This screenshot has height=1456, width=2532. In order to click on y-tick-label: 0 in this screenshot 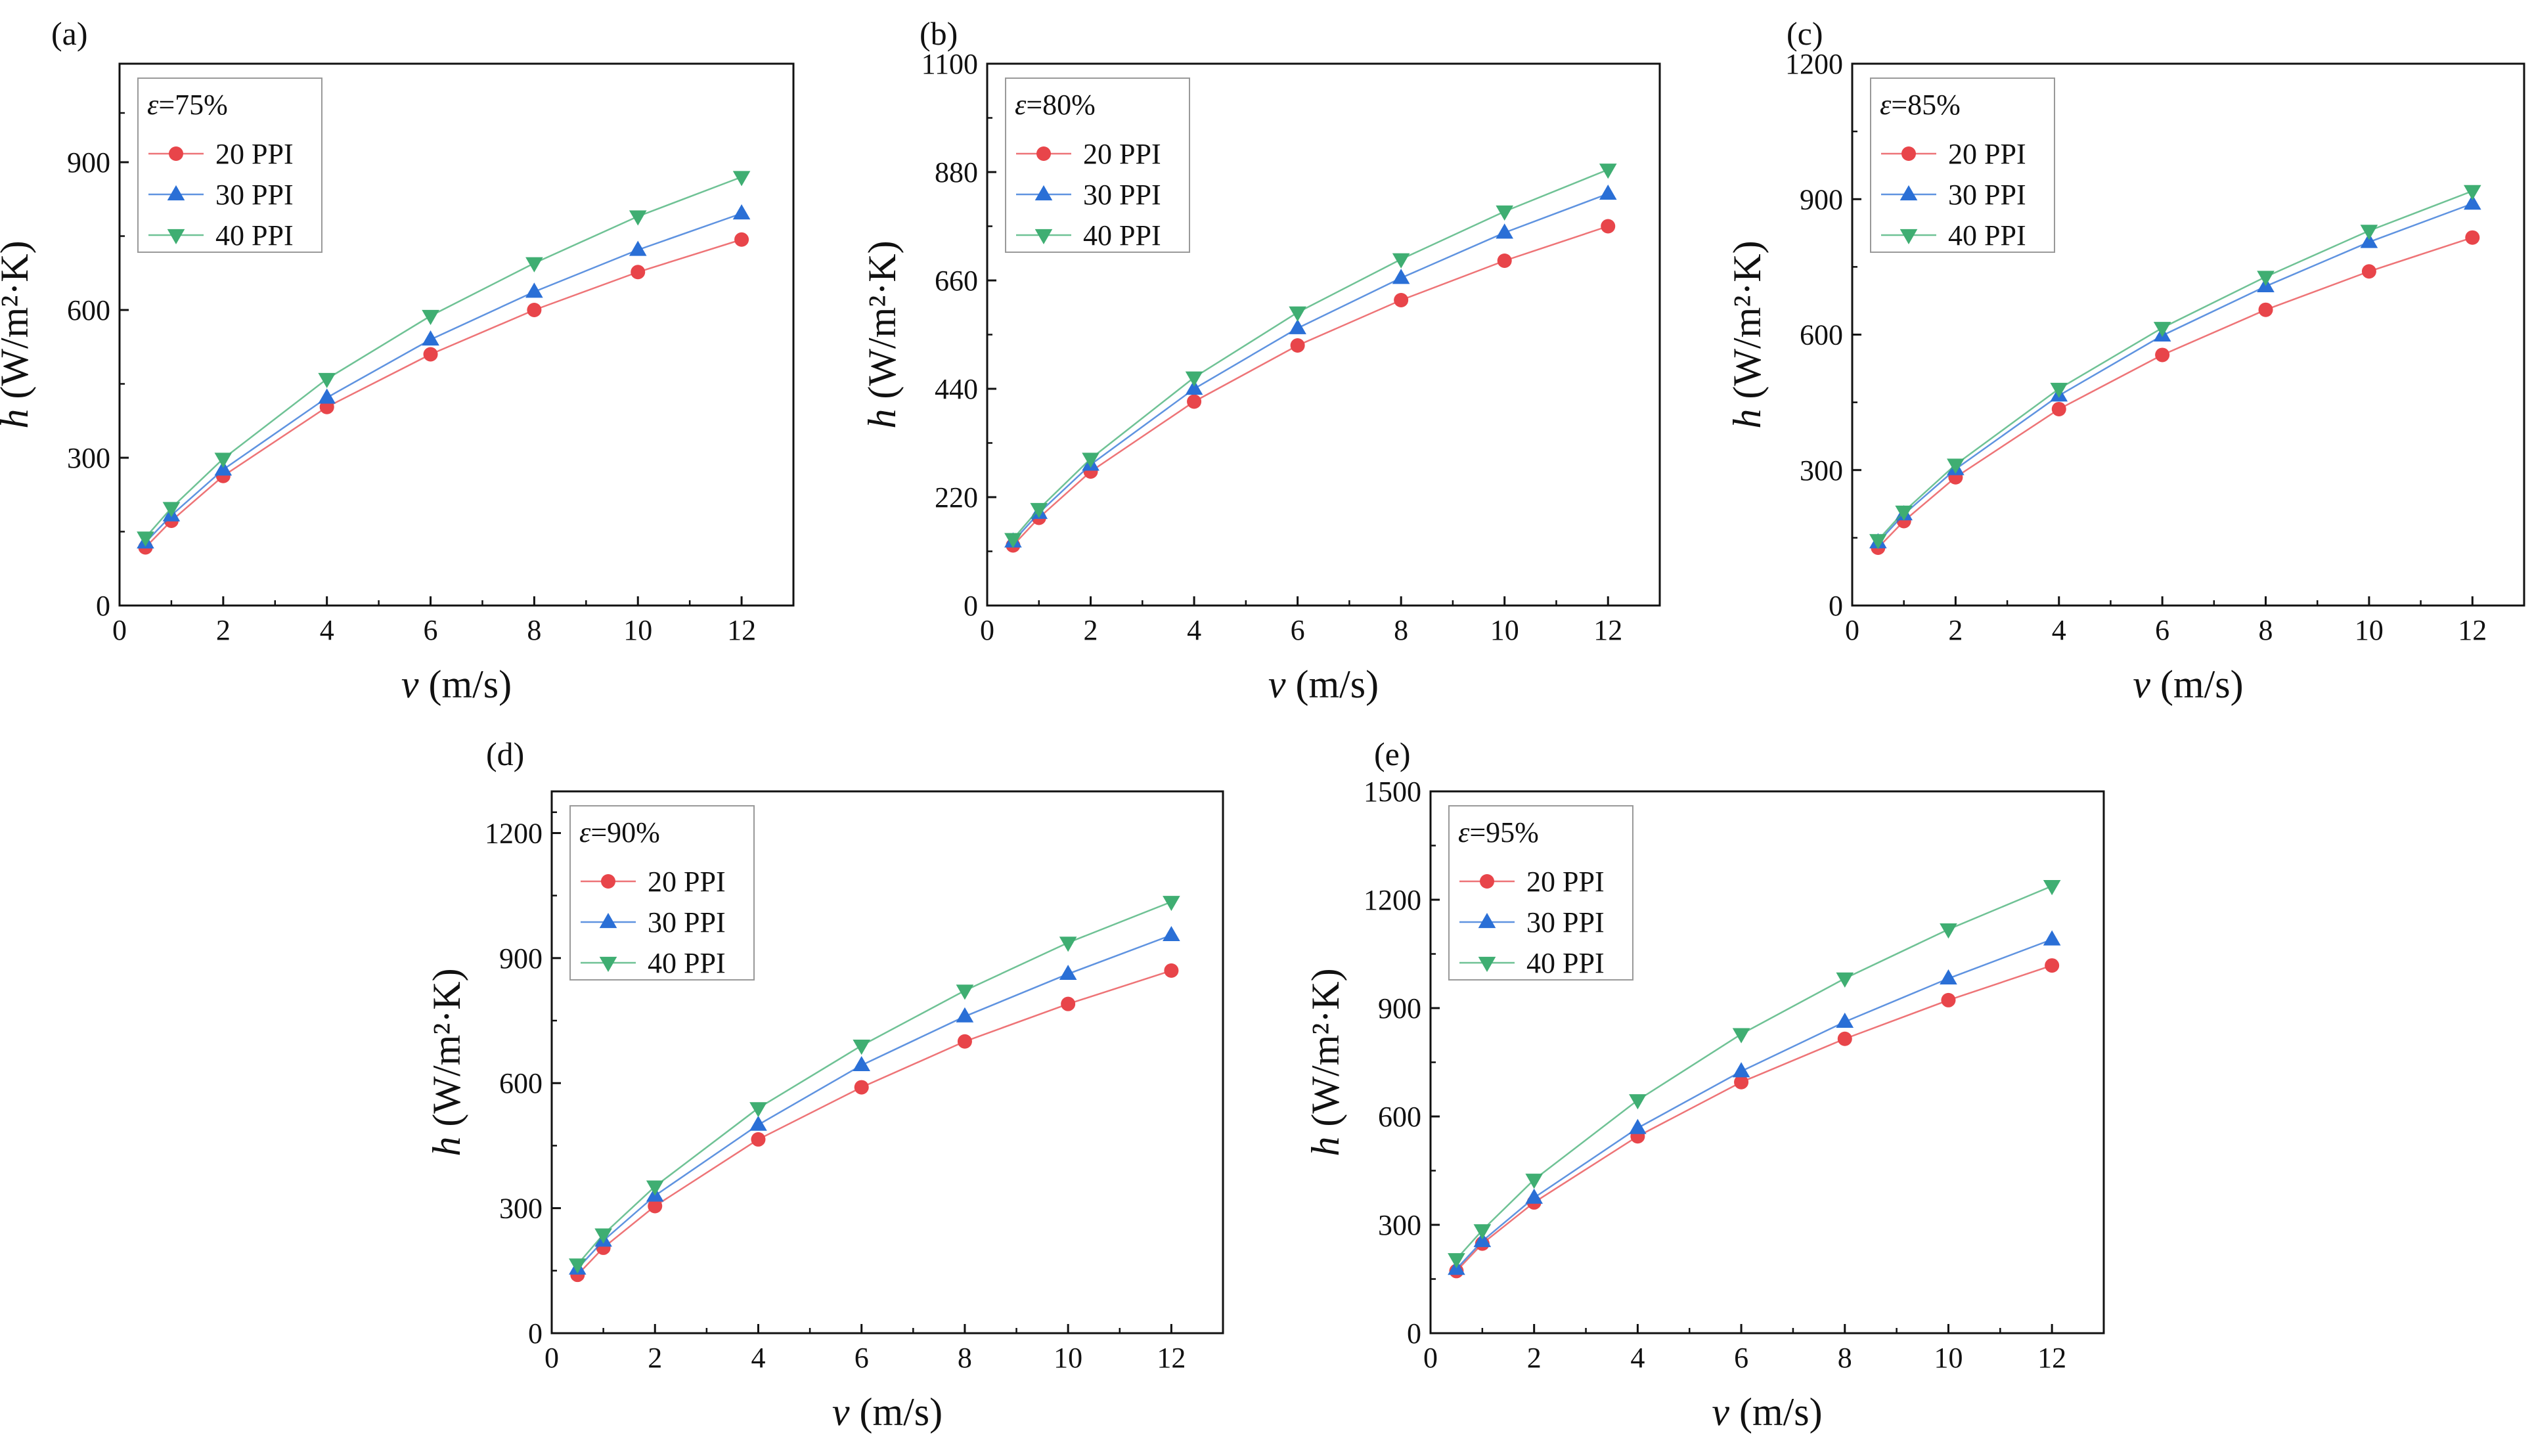, I will do `click(1836, 606)`.